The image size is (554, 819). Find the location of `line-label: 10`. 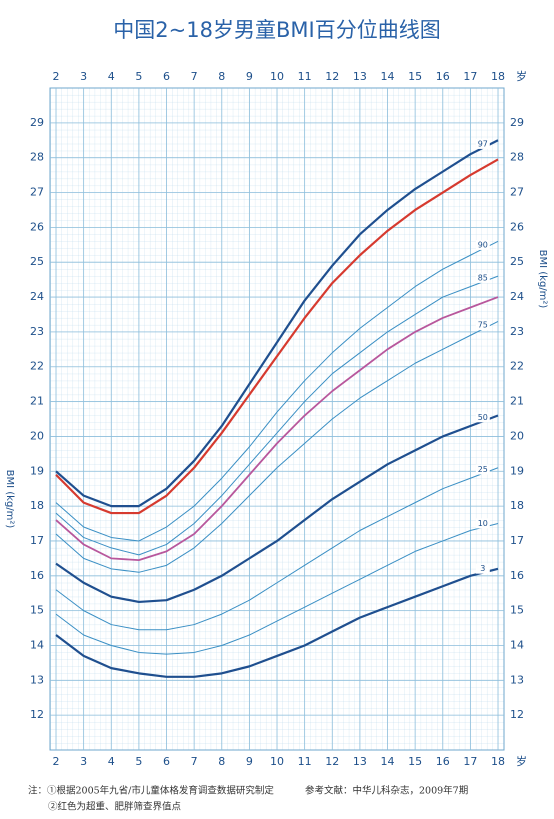

line-label: 10 is located at coordinates (483, 523).